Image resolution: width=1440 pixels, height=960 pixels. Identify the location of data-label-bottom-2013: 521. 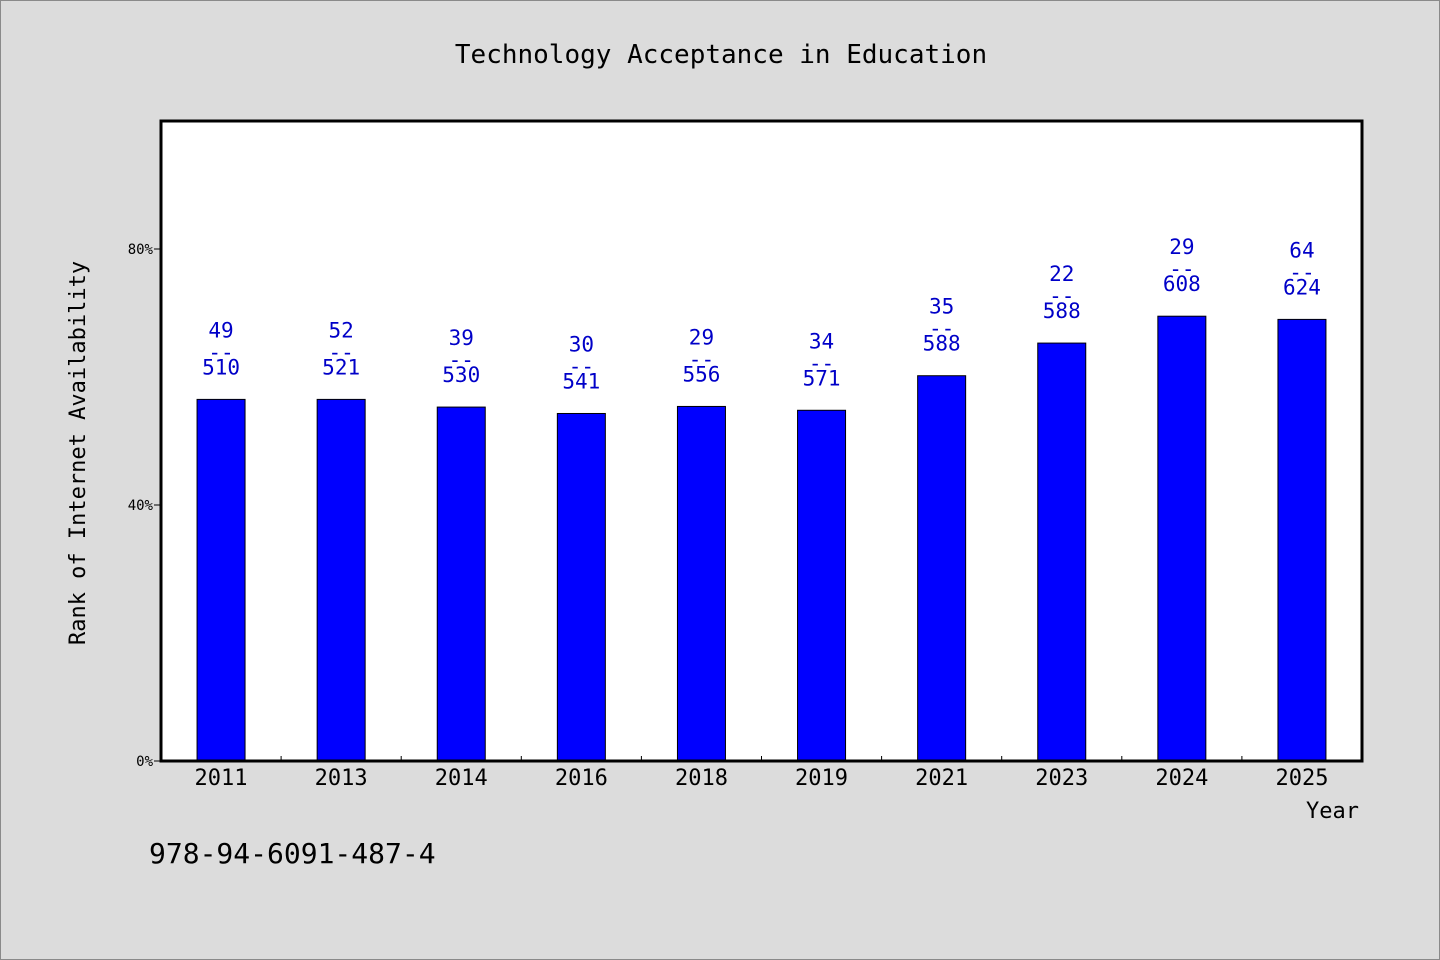
(341, 367).